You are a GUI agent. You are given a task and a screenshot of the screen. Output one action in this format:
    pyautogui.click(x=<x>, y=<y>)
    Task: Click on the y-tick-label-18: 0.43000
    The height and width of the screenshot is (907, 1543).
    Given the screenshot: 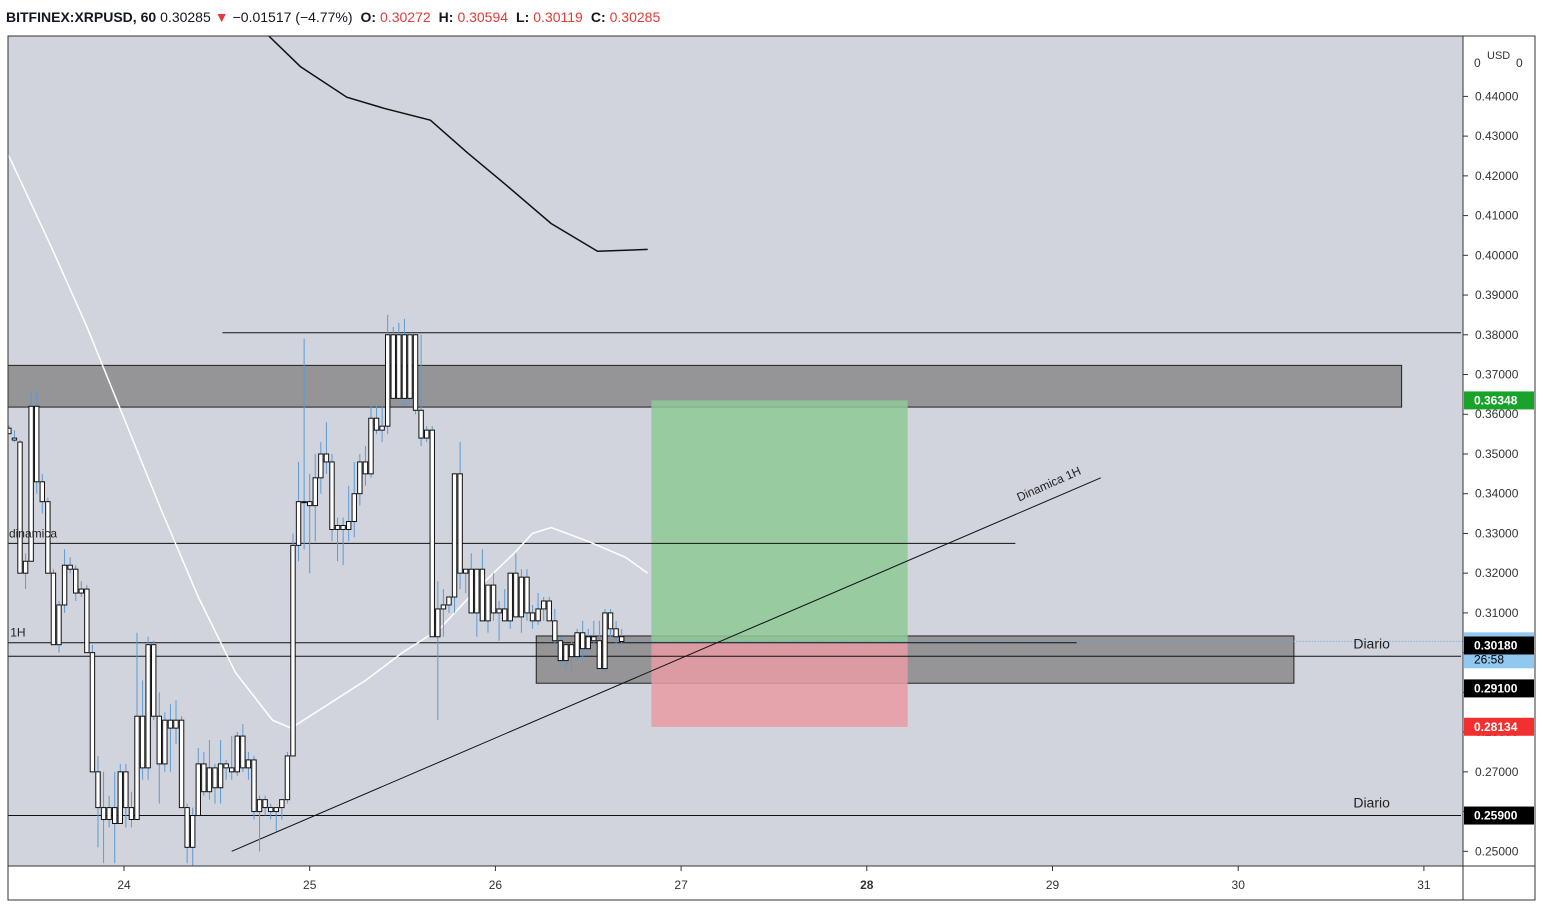 What is the action you would take?
    pyautogui.click(x=1497, y=136)
    